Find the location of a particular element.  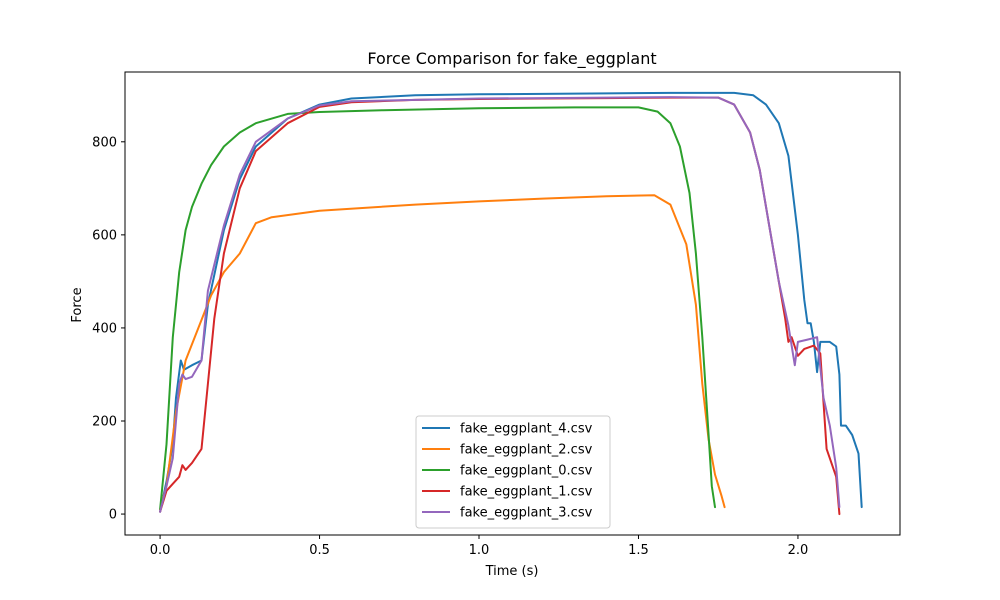

legend-box is located at coordinates (513, 472).